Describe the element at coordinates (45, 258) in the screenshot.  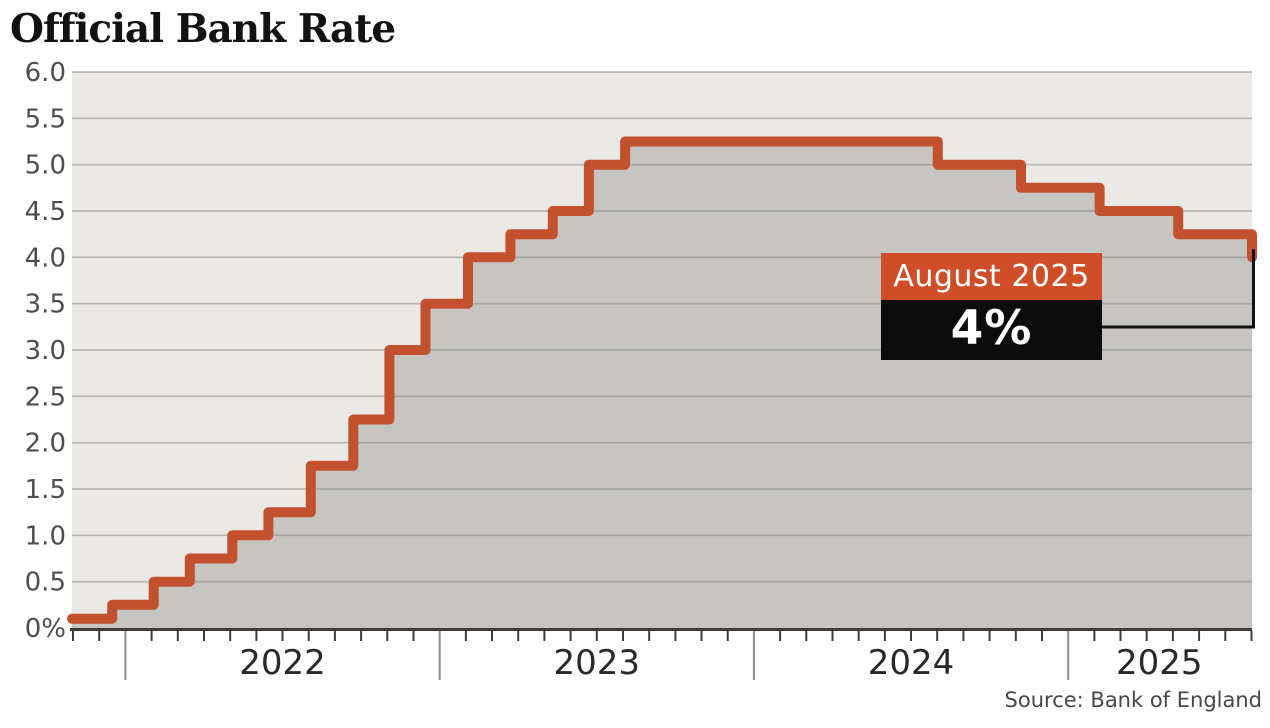
I see `y-tick-label: 4.0` at that location.